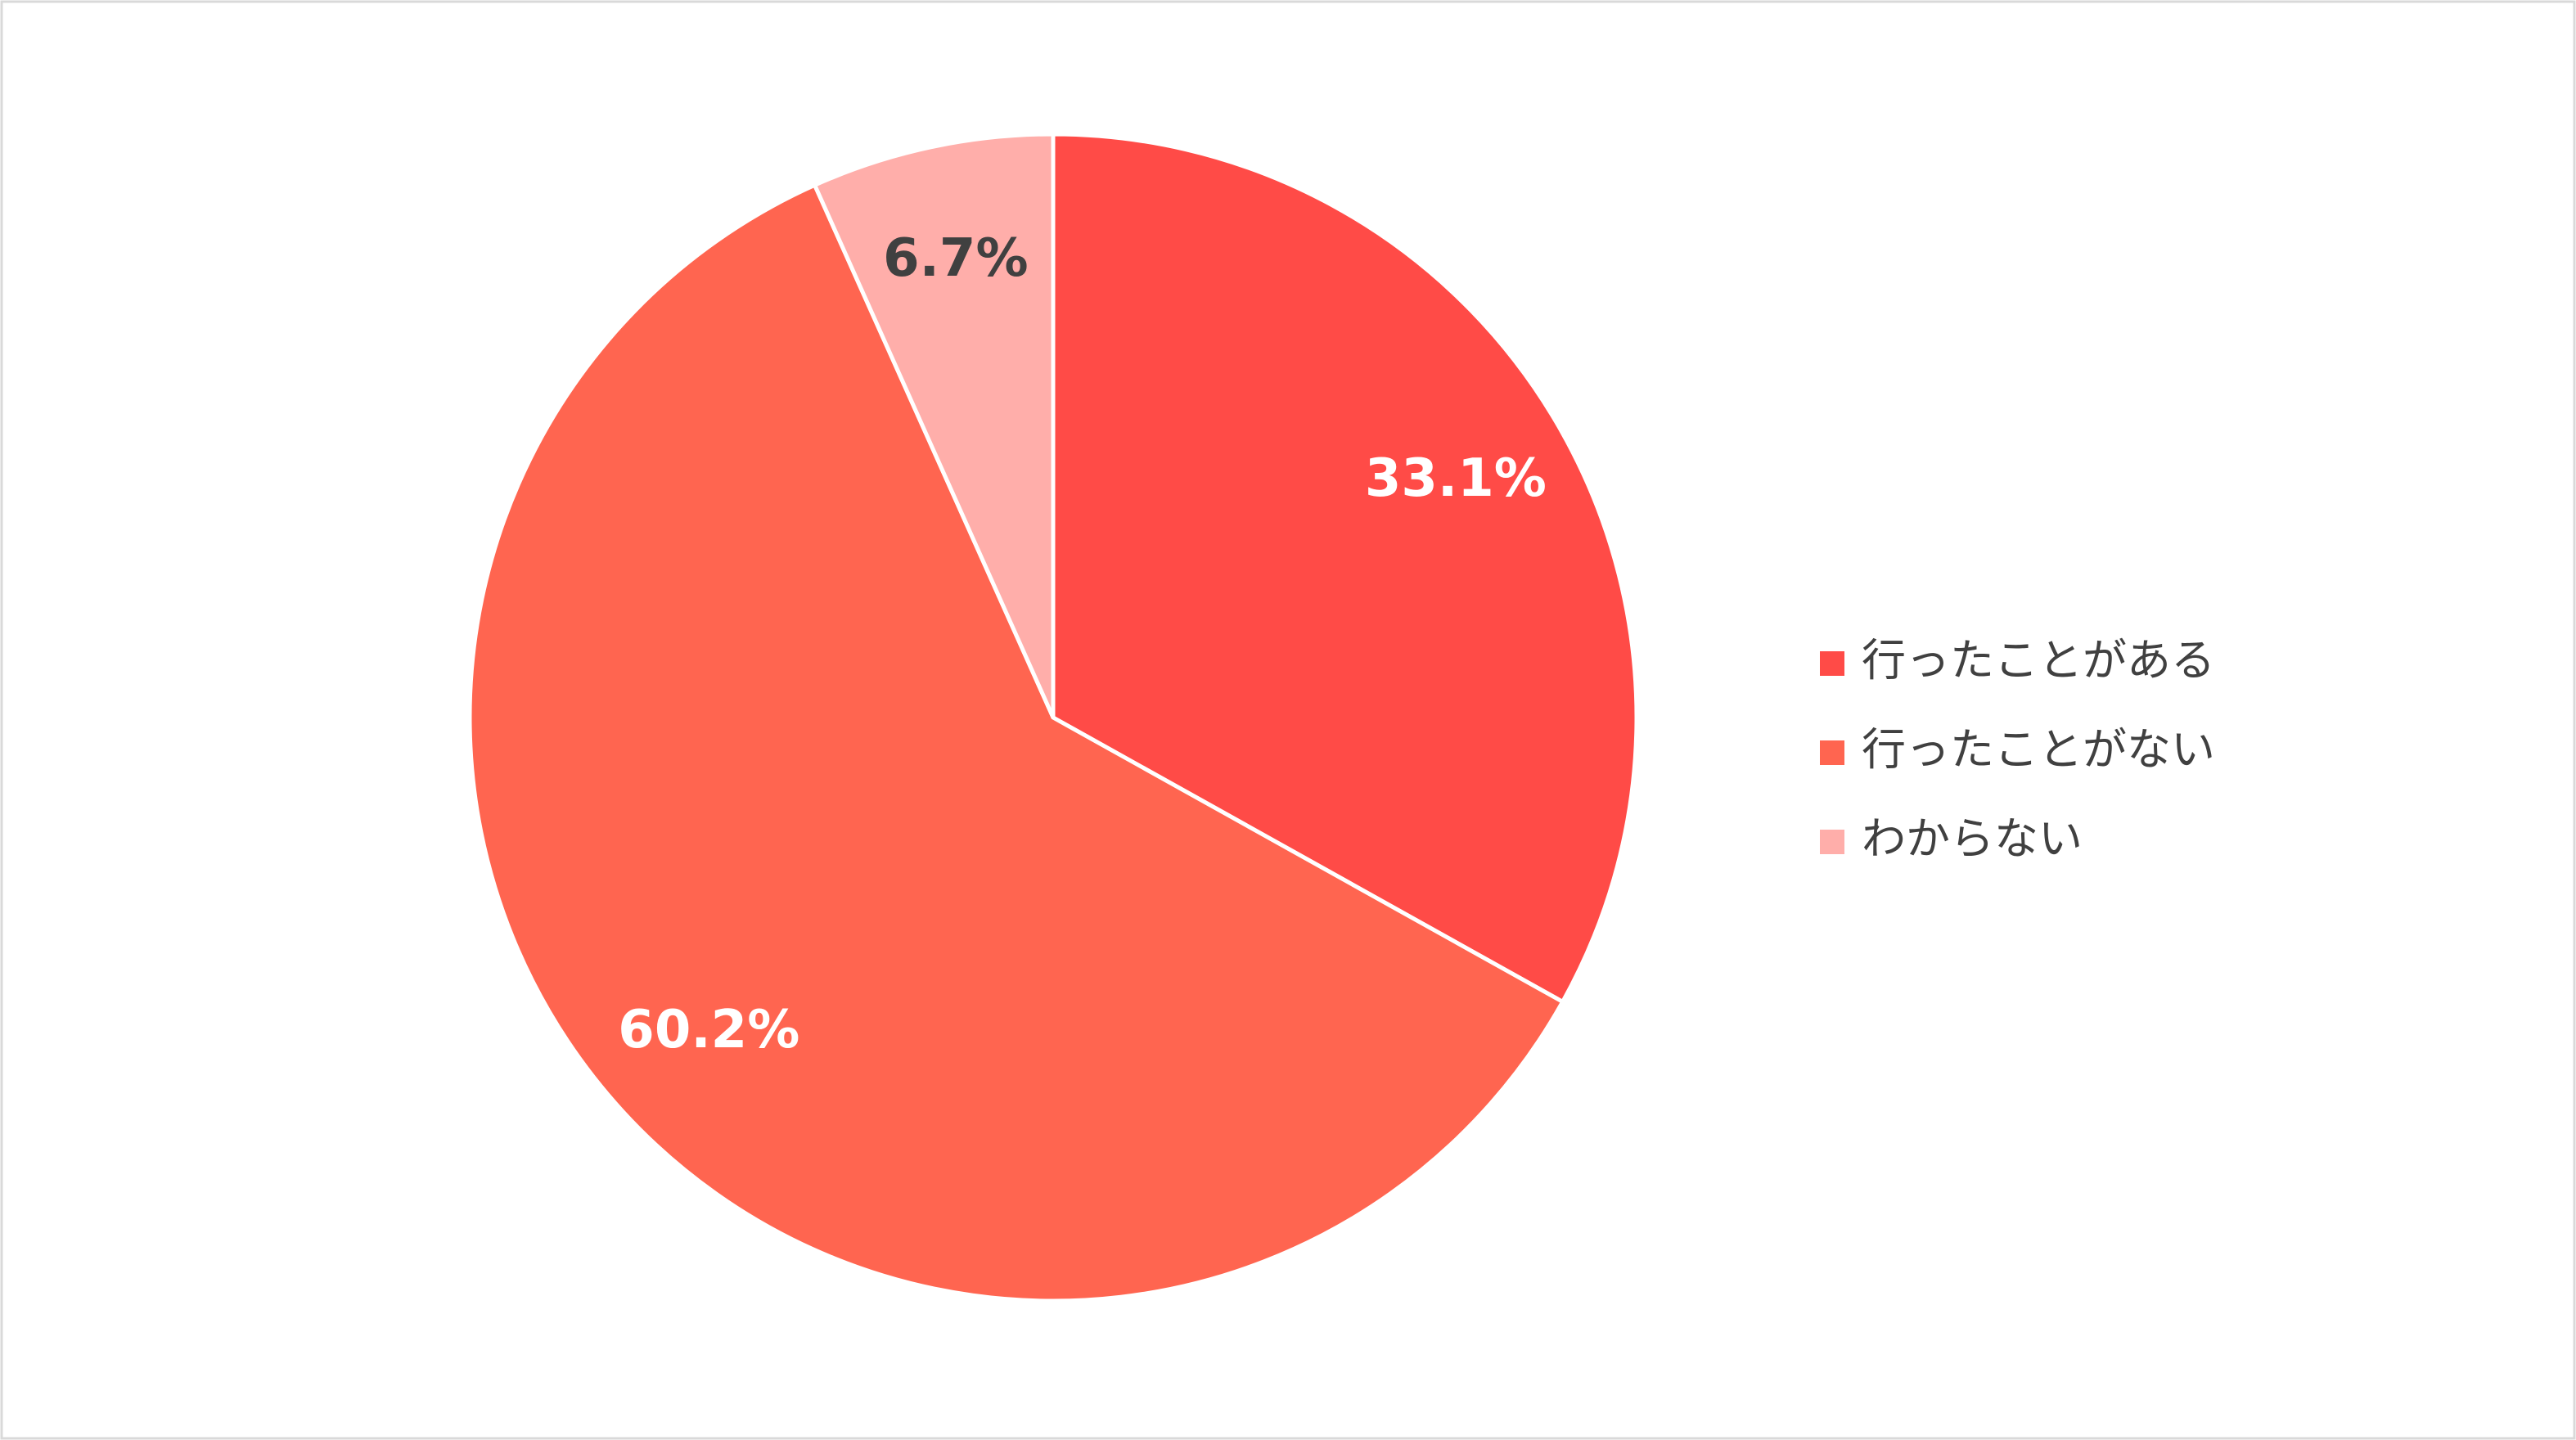 The image size is (2576, 1440). Describe the element at coordinates (1456, 479) in the screenshot. I see `data-label: 33.1%` at that location.